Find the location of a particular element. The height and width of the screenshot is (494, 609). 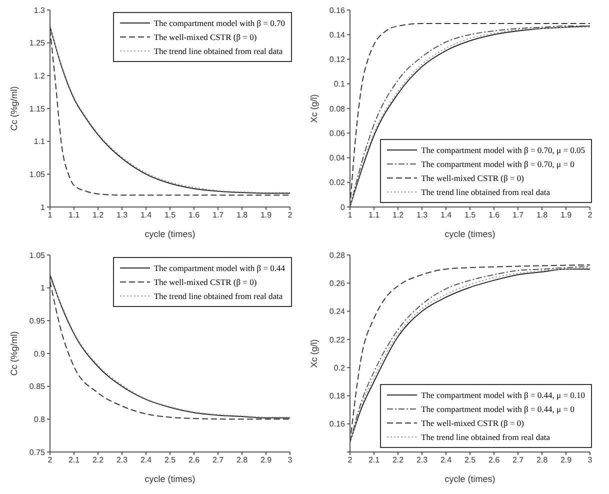

y-tick-label: 0 is located at coordinates (343, 207).